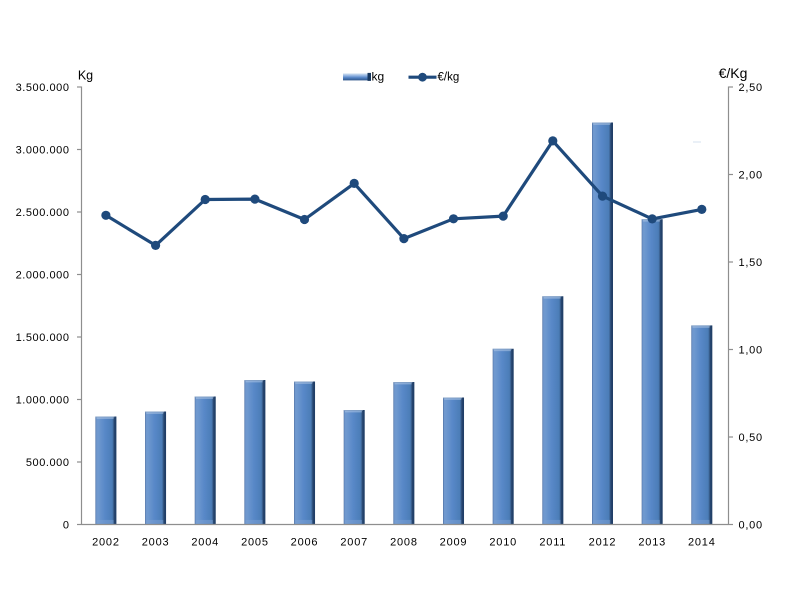 This screenshot has height=600, width=800. Describe the element at coordinates (454, 543) in the screenshot. I see `svg-text: 2009` at that location.